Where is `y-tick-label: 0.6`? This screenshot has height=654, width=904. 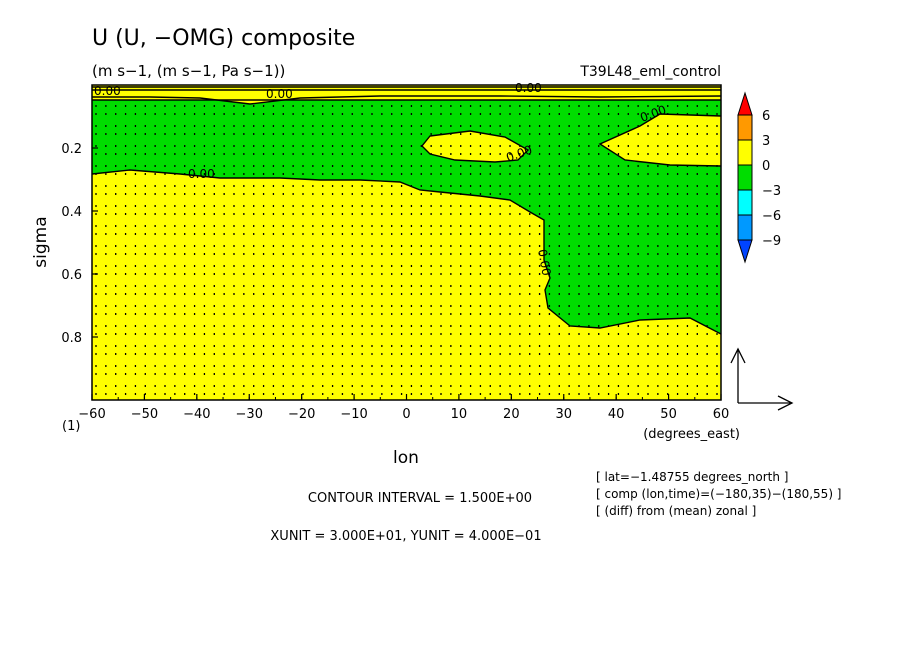
y-tick-label: 0.6 is located at coordinates (71, 275).